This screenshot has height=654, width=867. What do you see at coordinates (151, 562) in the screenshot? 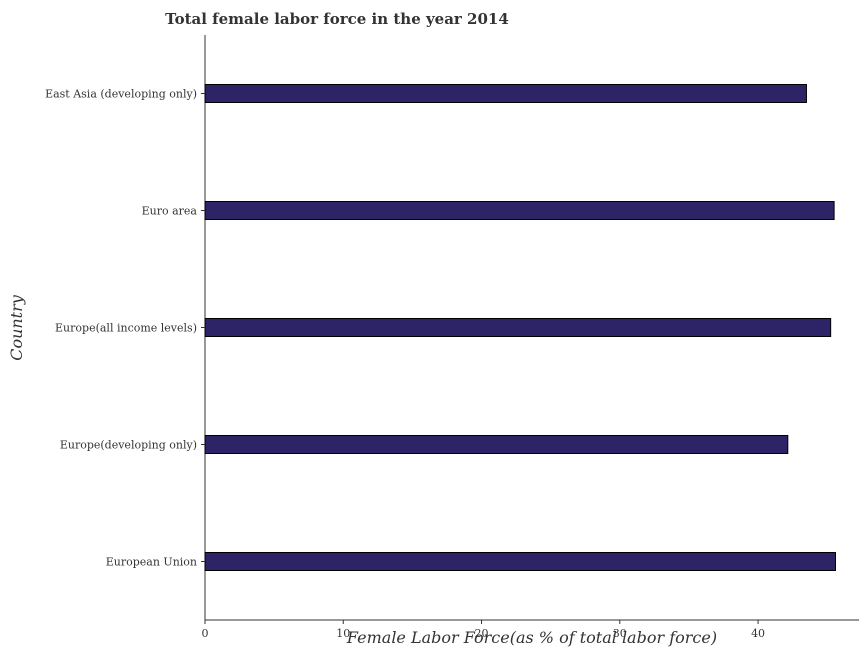
I see `y-tick-label: European Union` at bounding box center [151, 562].